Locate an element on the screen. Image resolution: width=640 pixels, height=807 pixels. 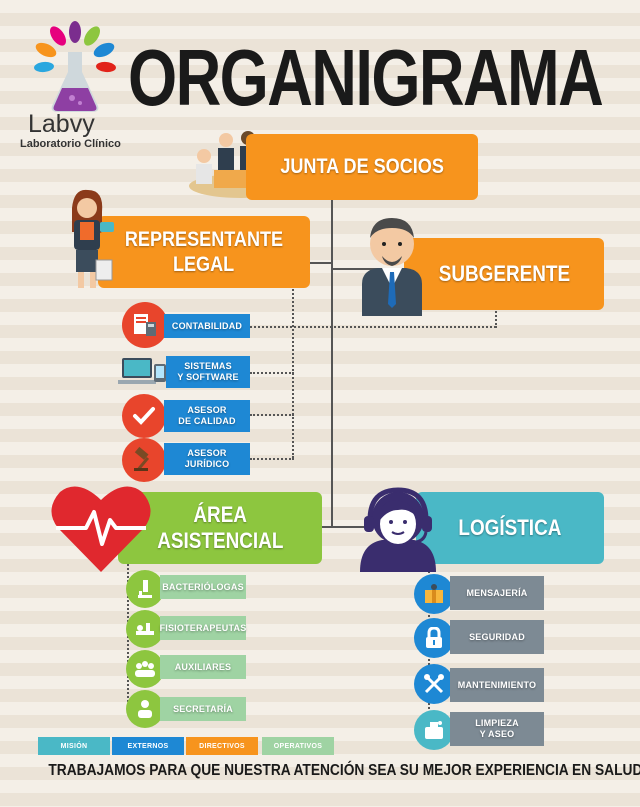
node-contabilidad-label: CONTABILIDAD is located at coordinates (207, 325).